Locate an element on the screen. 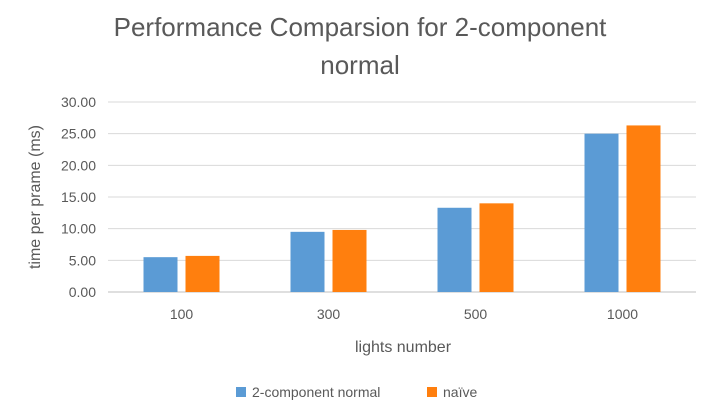 This screenshot has width=716, height=420. y-tick-label: 15.00 is located at coordinates (78, 197).